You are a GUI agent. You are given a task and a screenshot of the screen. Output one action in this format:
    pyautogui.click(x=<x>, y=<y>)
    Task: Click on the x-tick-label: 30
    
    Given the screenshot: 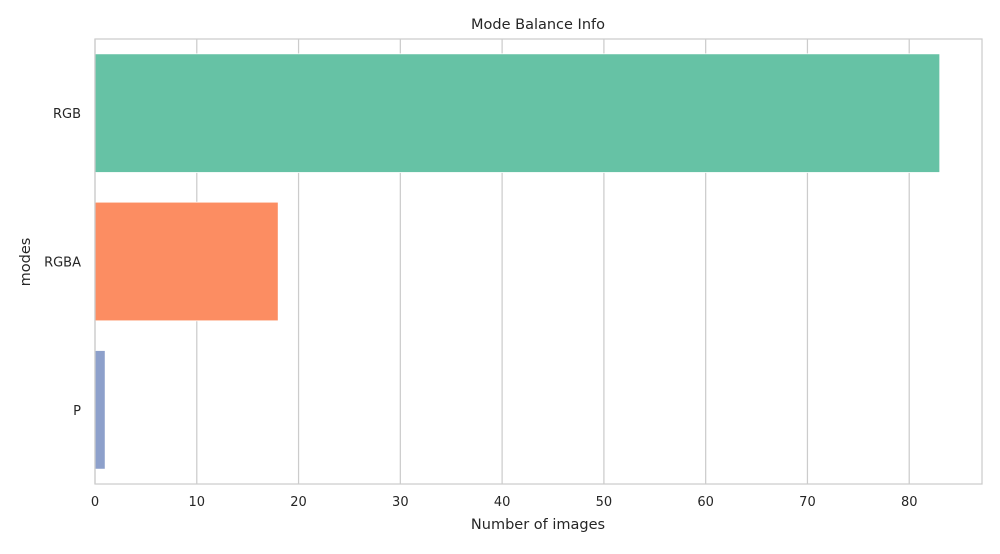 What is the action you would take?
    pyautogui.click(x=400, y=502)
    